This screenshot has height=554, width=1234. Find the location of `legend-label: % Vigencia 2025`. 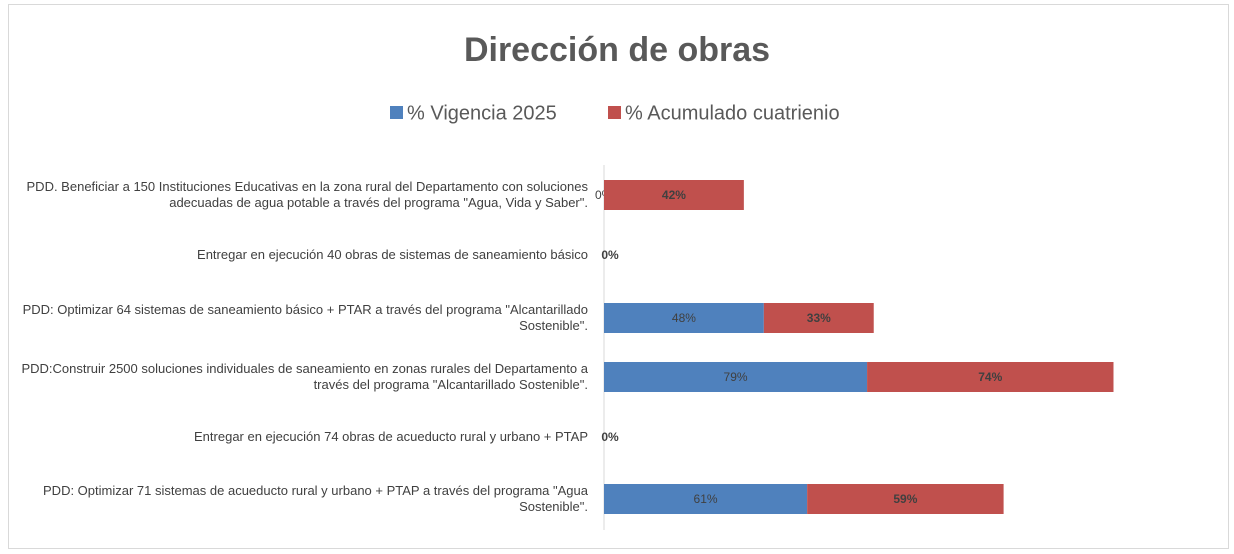

legend-label: % Vigencia 2025 is located at coordinates (482, 113).